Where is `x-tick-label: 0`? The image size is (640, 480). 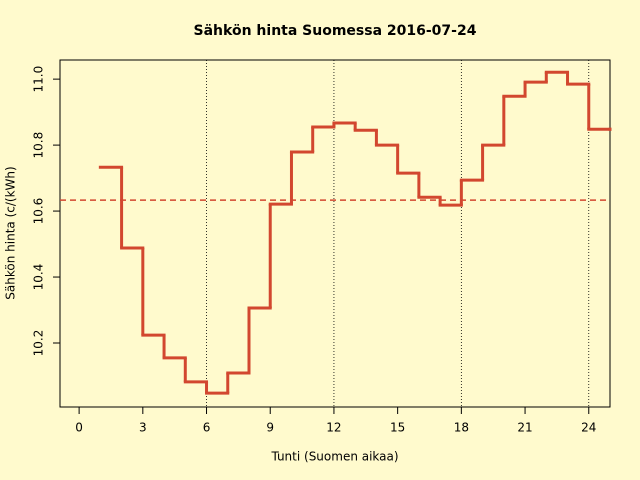
x-tick-label: 0 is located at coordinates (79, 428).